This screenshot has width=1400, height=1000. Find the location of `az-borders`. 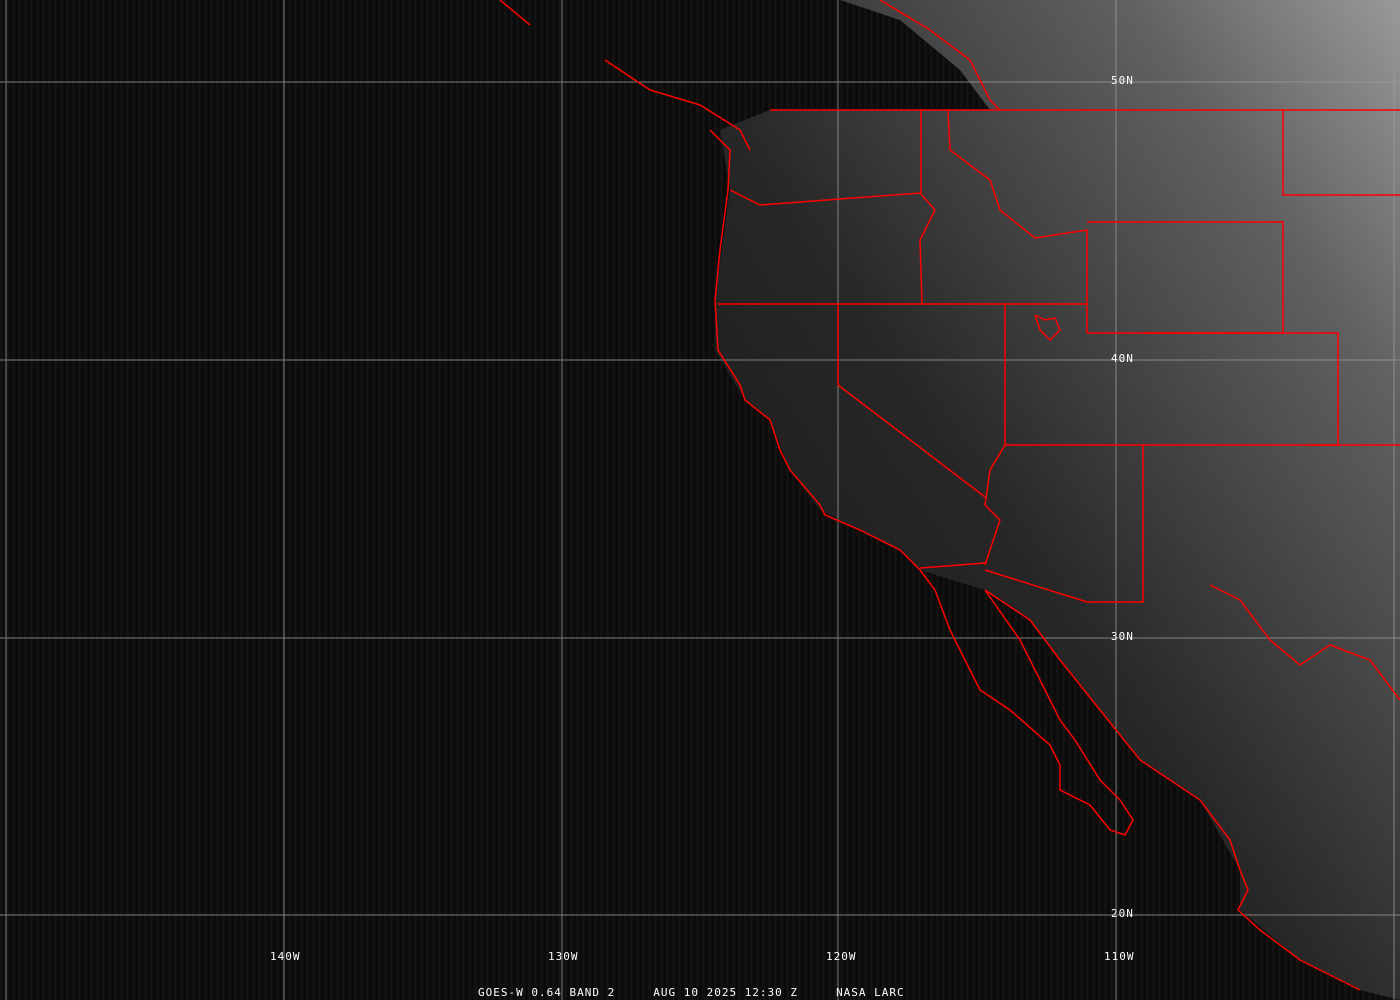

az-borders is located at coordinates (1064, 523).